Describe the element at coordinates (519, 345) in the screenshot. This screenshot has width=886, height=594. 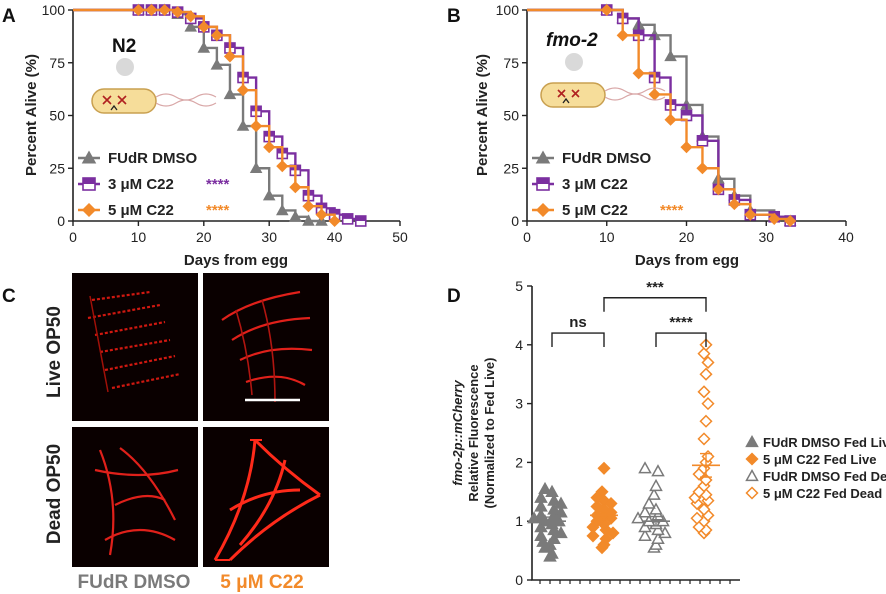
I see `d-ytick-label: 4` at that location.